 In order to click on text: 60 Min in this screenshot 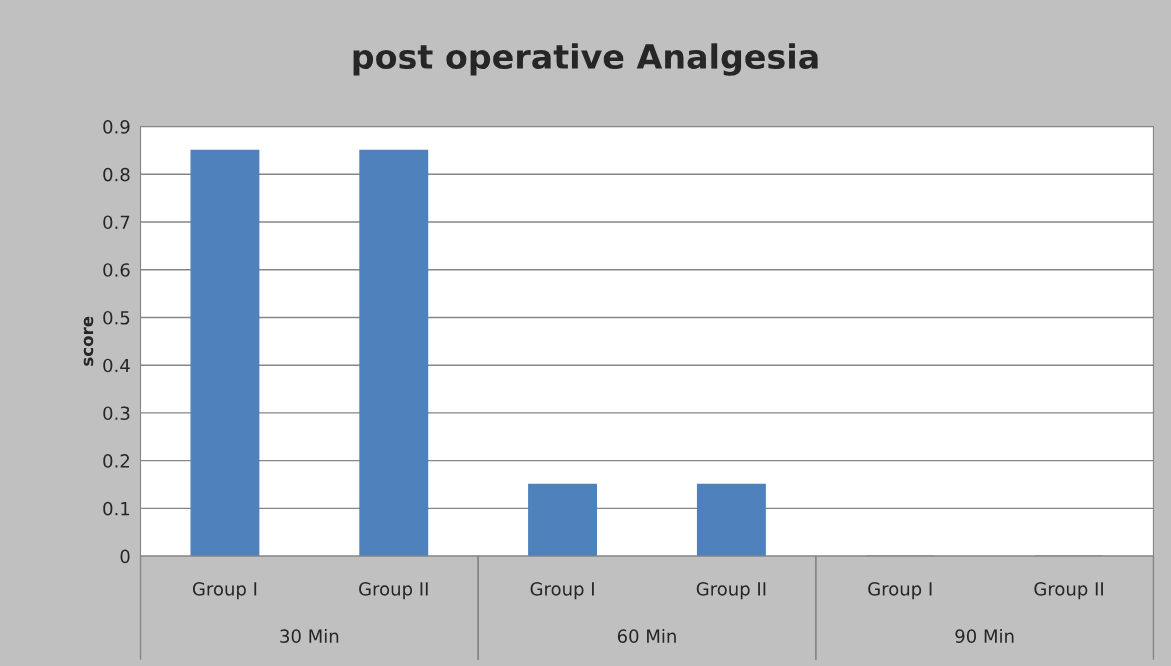, I will do `click(646, 635)`.